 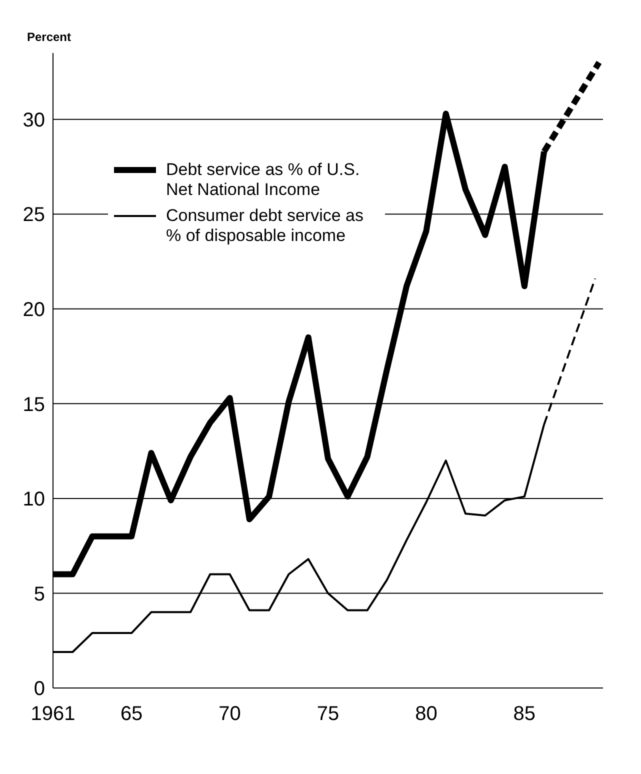 What do you see at coordinates (33, 309) in the screenshot?
I see `y-tick-label: 20` at bounding box center [33, 309].